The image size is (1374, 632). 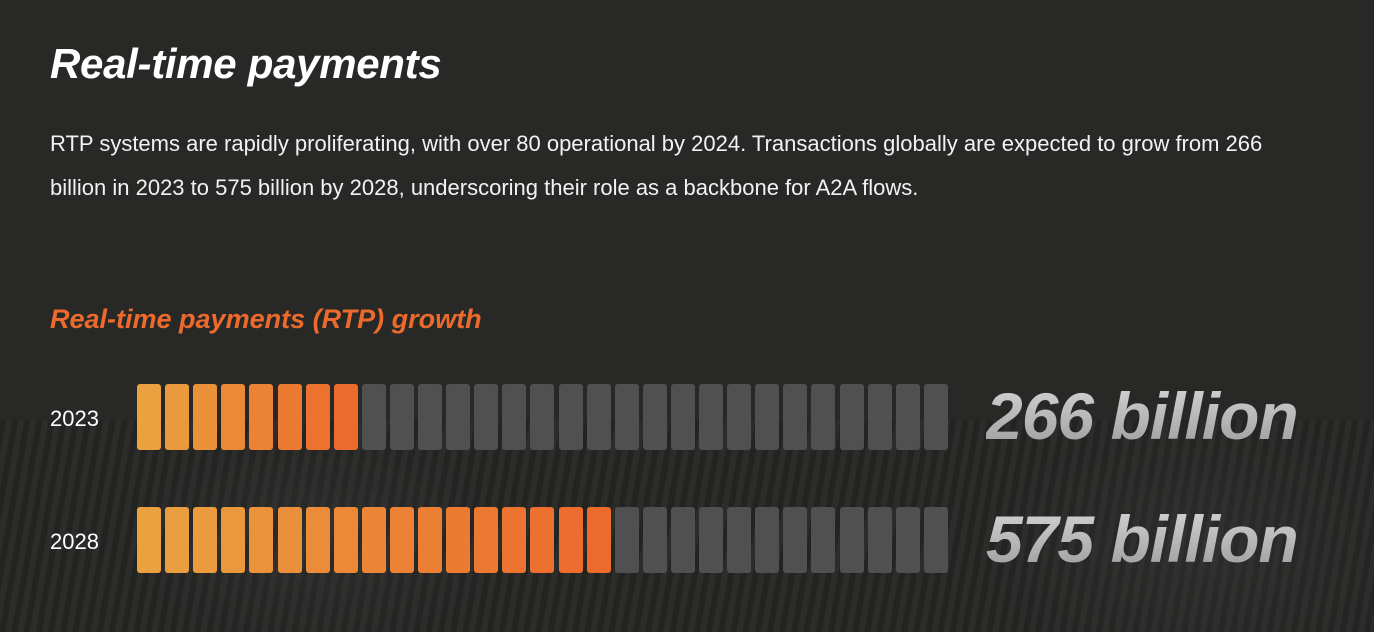 I want to click on value-label: 266 billion, so click(x=1142, y=416).